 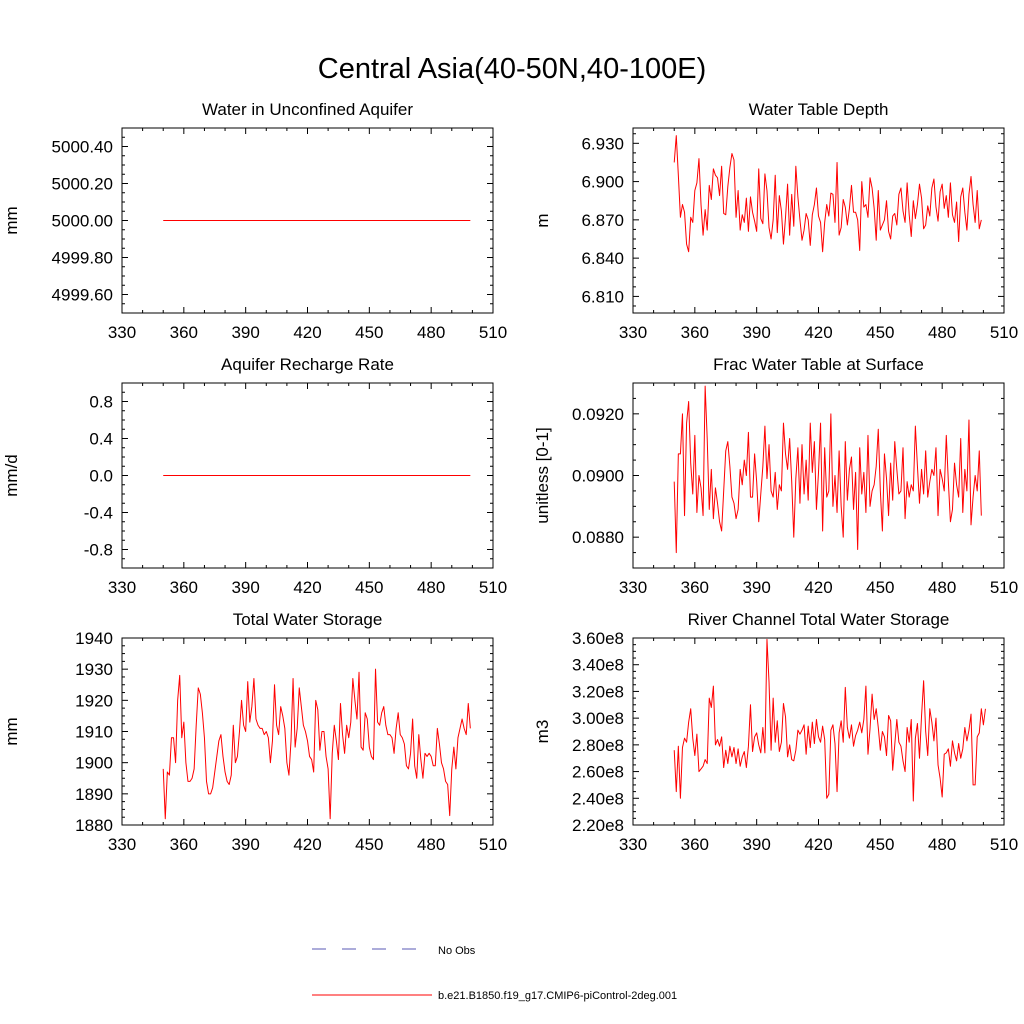 I want to click on y-tick-label: 0.8, so click(x=101, y=402).